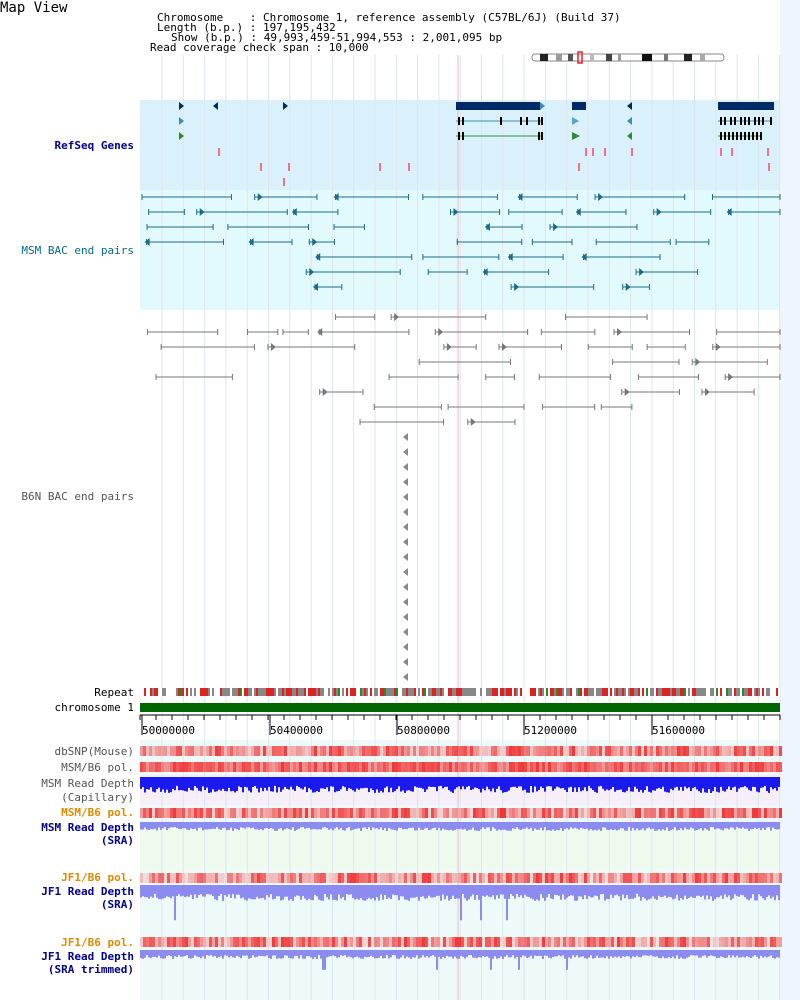 This screenshot has width=800, height=1000. Describe the element at coordinates (768, 152) in the screenshot. I see `snp-mark` at that location.